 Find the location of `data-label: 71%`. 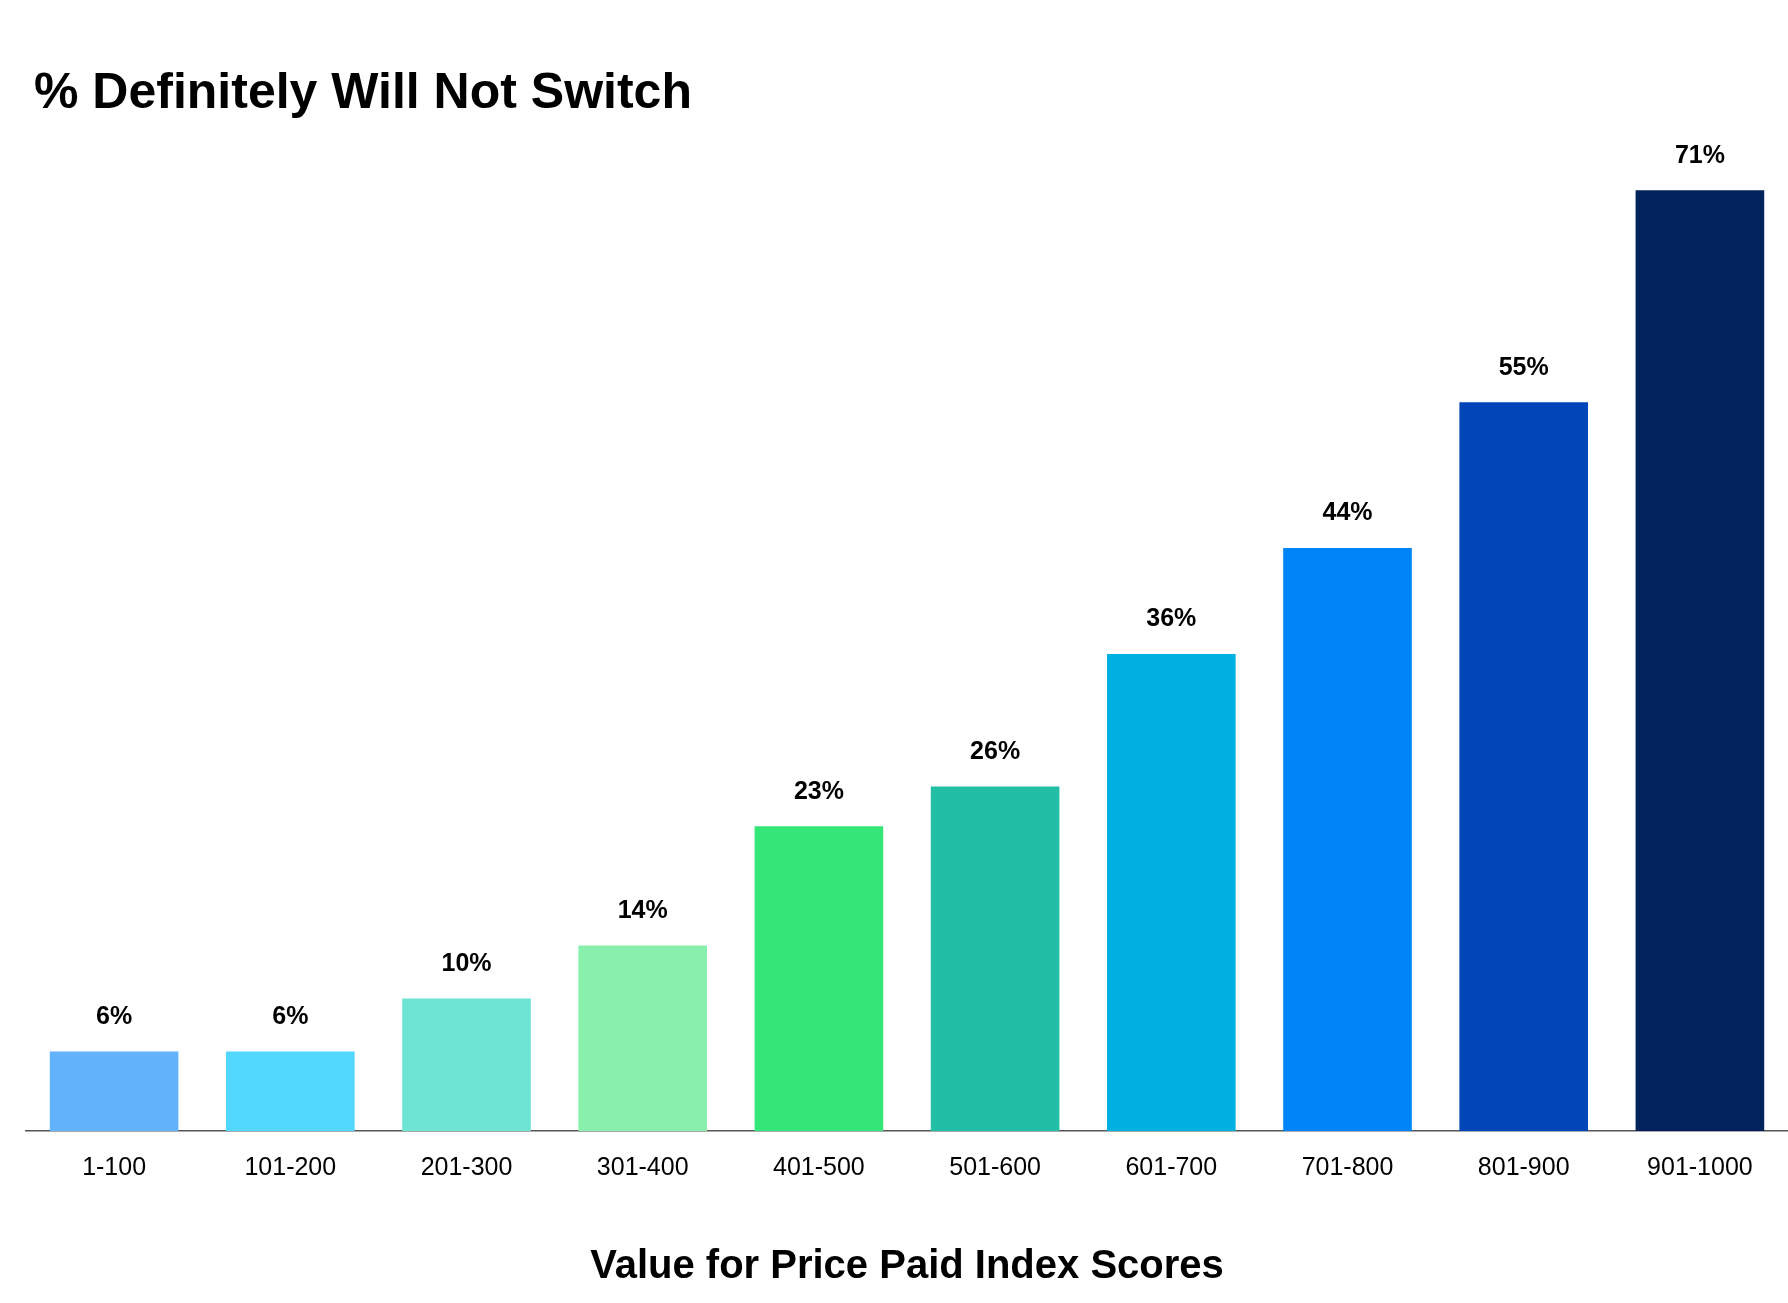

data-label: 71% is located at coordinates (1699, 153).